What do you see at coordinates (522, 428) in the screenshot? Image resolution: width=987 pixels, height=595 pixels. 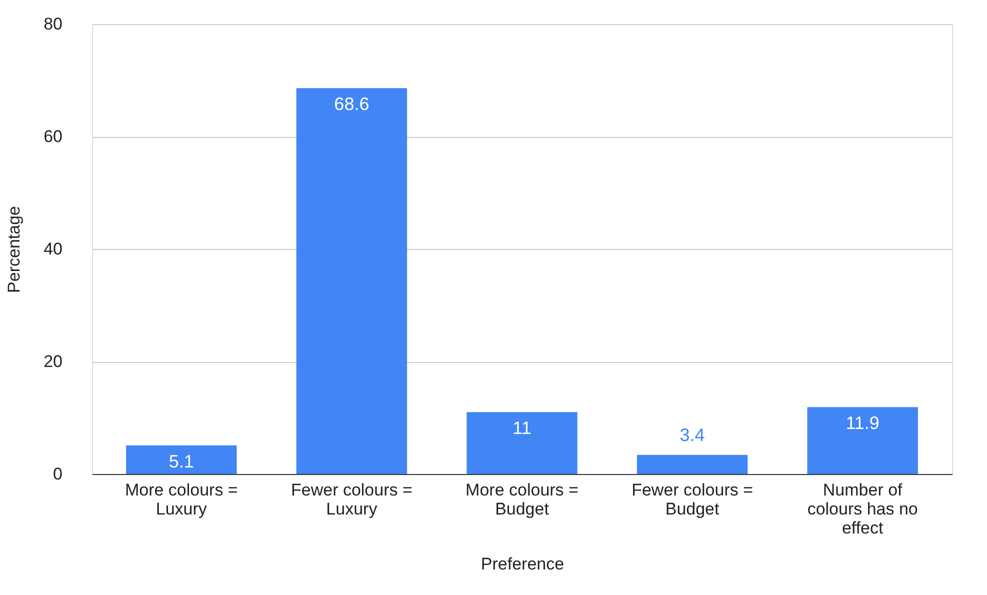 I see `data-label: 11` at bounding box center [522, 428].